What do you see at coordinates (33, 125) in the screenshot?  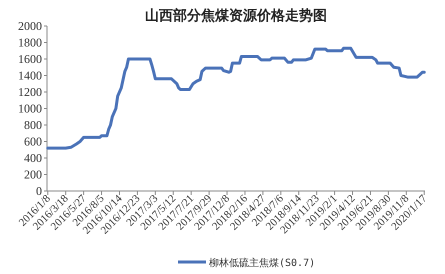 I see `y-tick-label: 800` at bounding box center [33, 125].